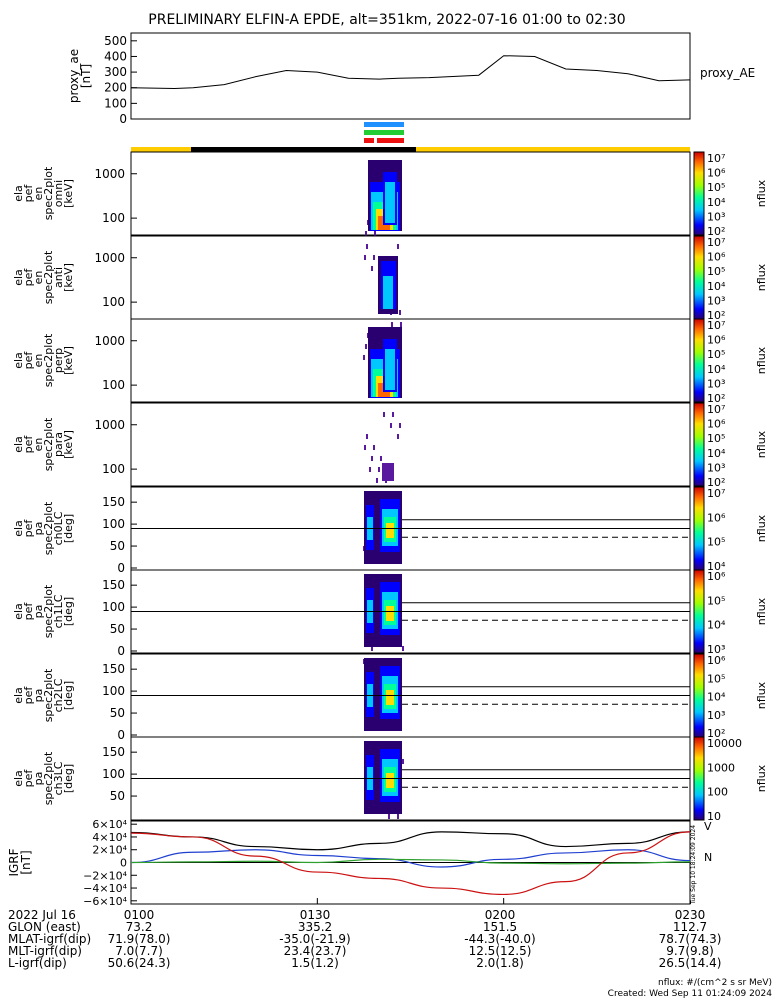 This screenshot has height=1000, width=775. What do you see at coordinates (410, 193) in the screenshot?
I see `panel-1-frame` at bounding box center [410, 193].